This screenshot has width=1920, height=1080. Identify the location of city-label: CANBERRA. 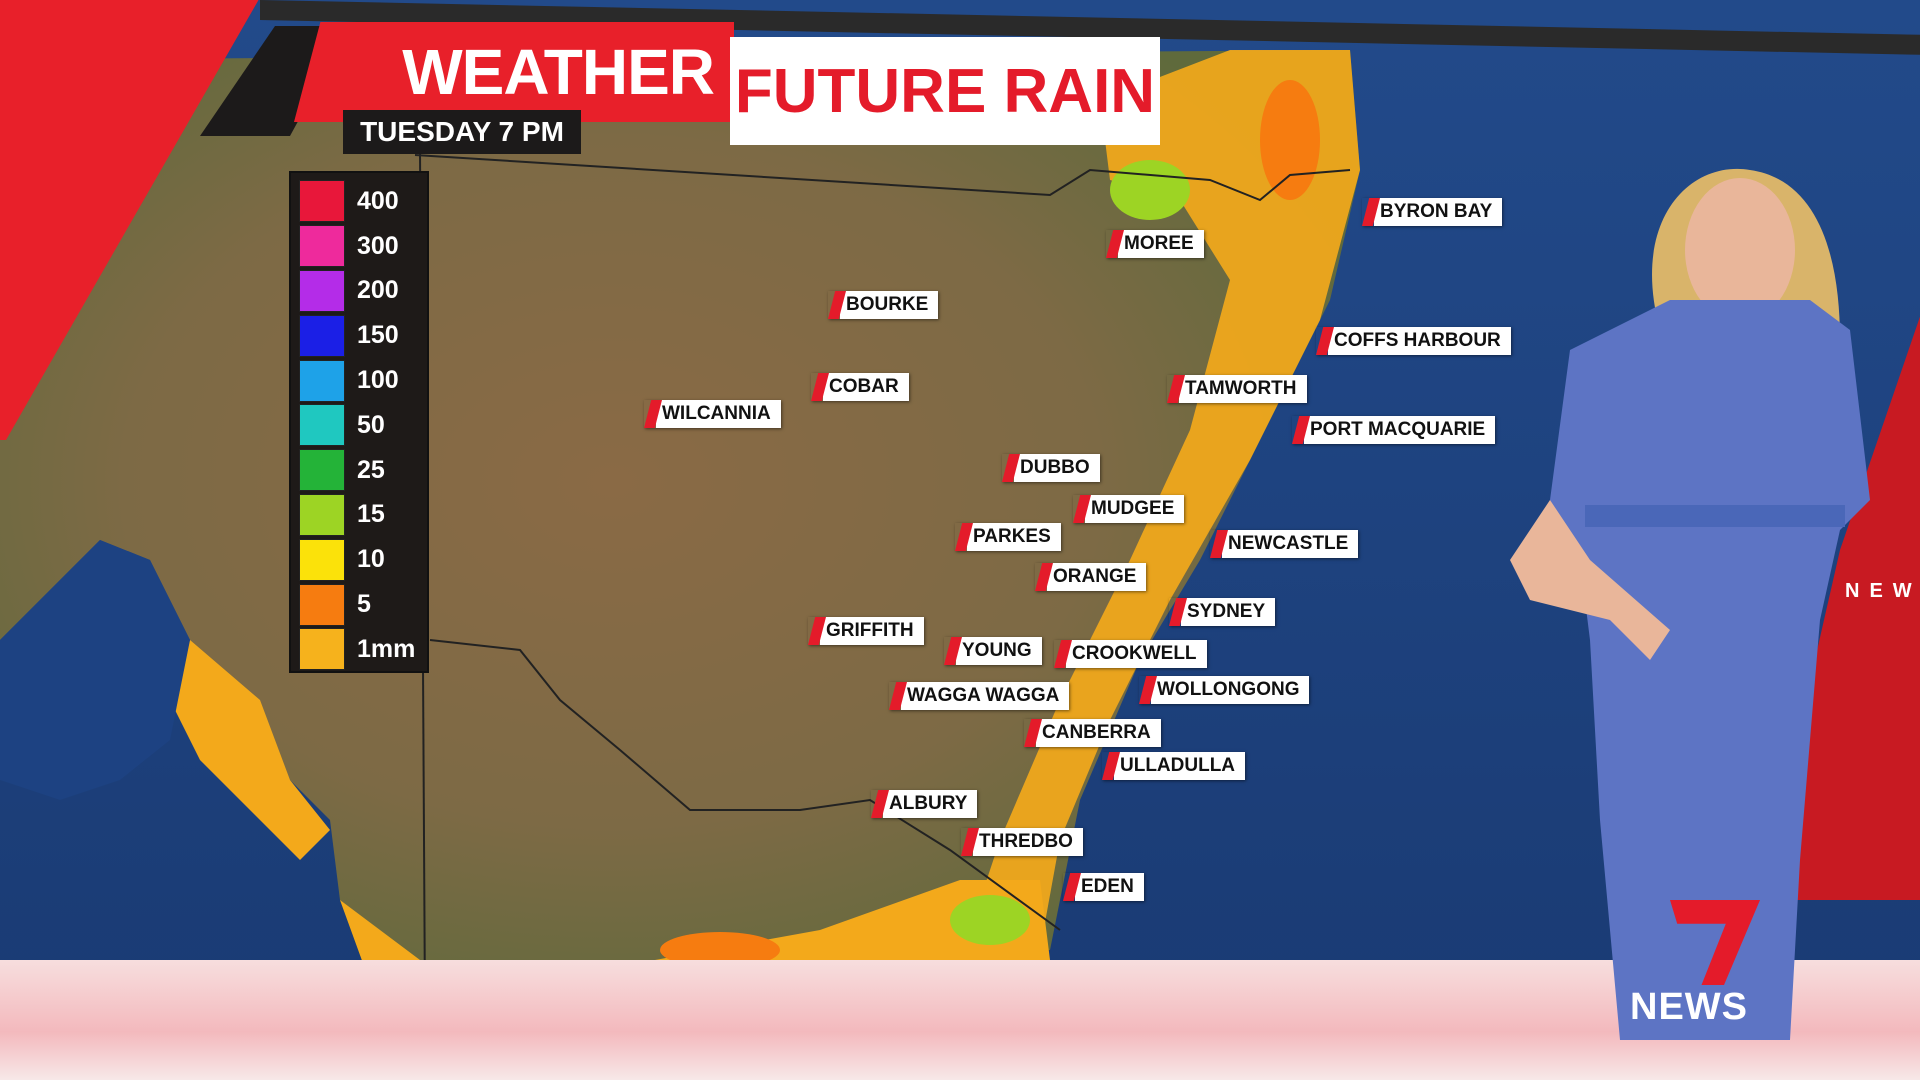
(1092, 733).